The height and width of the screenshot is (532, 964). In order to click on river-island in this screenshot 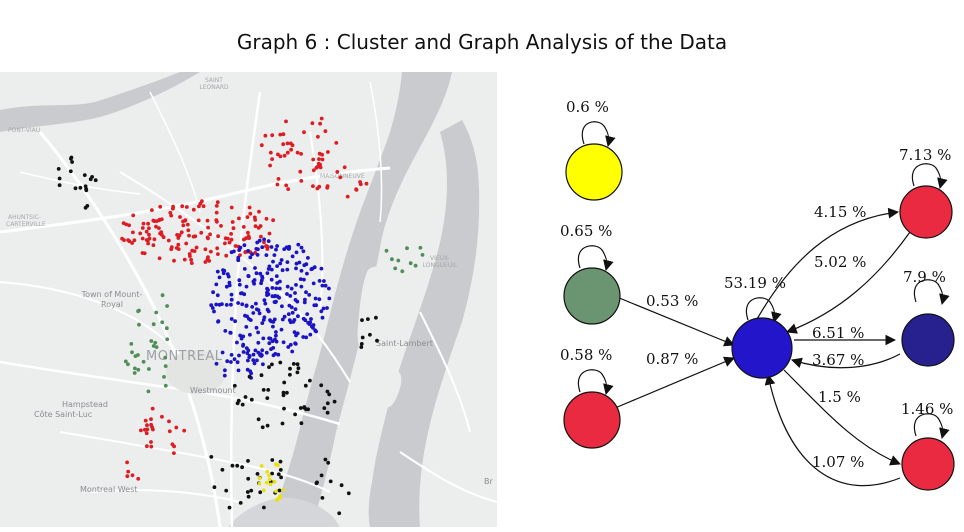, I will do `click(372, 308)`.